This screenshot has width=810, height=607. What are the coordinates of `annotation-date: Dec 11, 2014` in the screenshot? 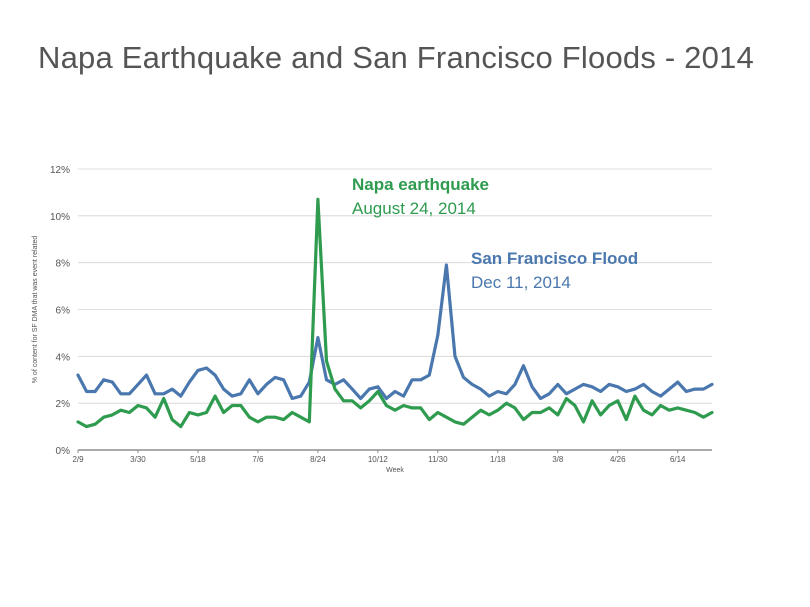 It's located at (521, 282).